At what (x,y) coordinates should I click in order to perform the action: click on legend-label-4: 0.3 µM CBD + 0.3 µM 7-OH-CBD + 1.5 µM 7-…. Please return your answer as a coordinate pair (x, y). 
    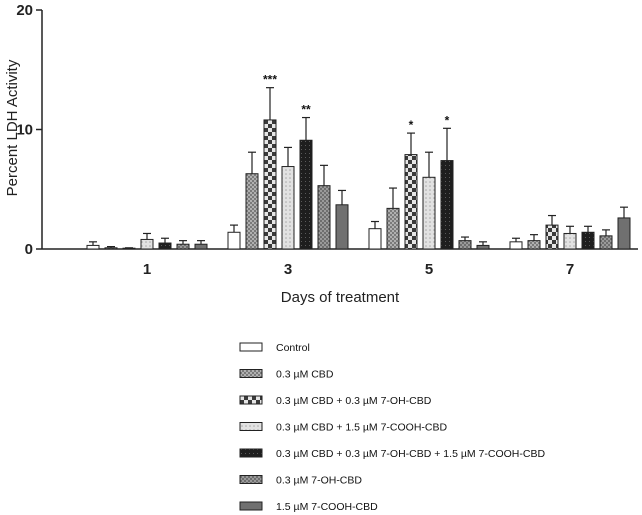
    Looking at the image, I should click on (410, 454).